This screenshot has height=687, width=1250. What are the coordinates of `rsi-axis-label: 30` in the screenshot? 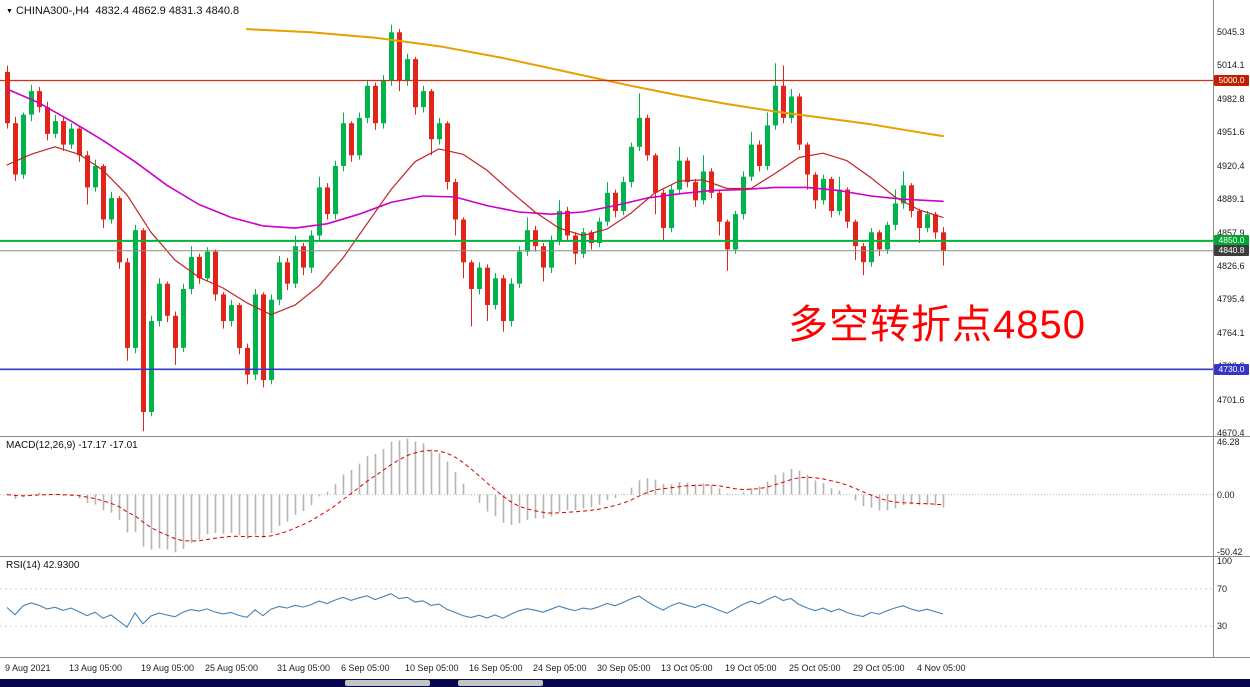 It's located at (1222, 626).